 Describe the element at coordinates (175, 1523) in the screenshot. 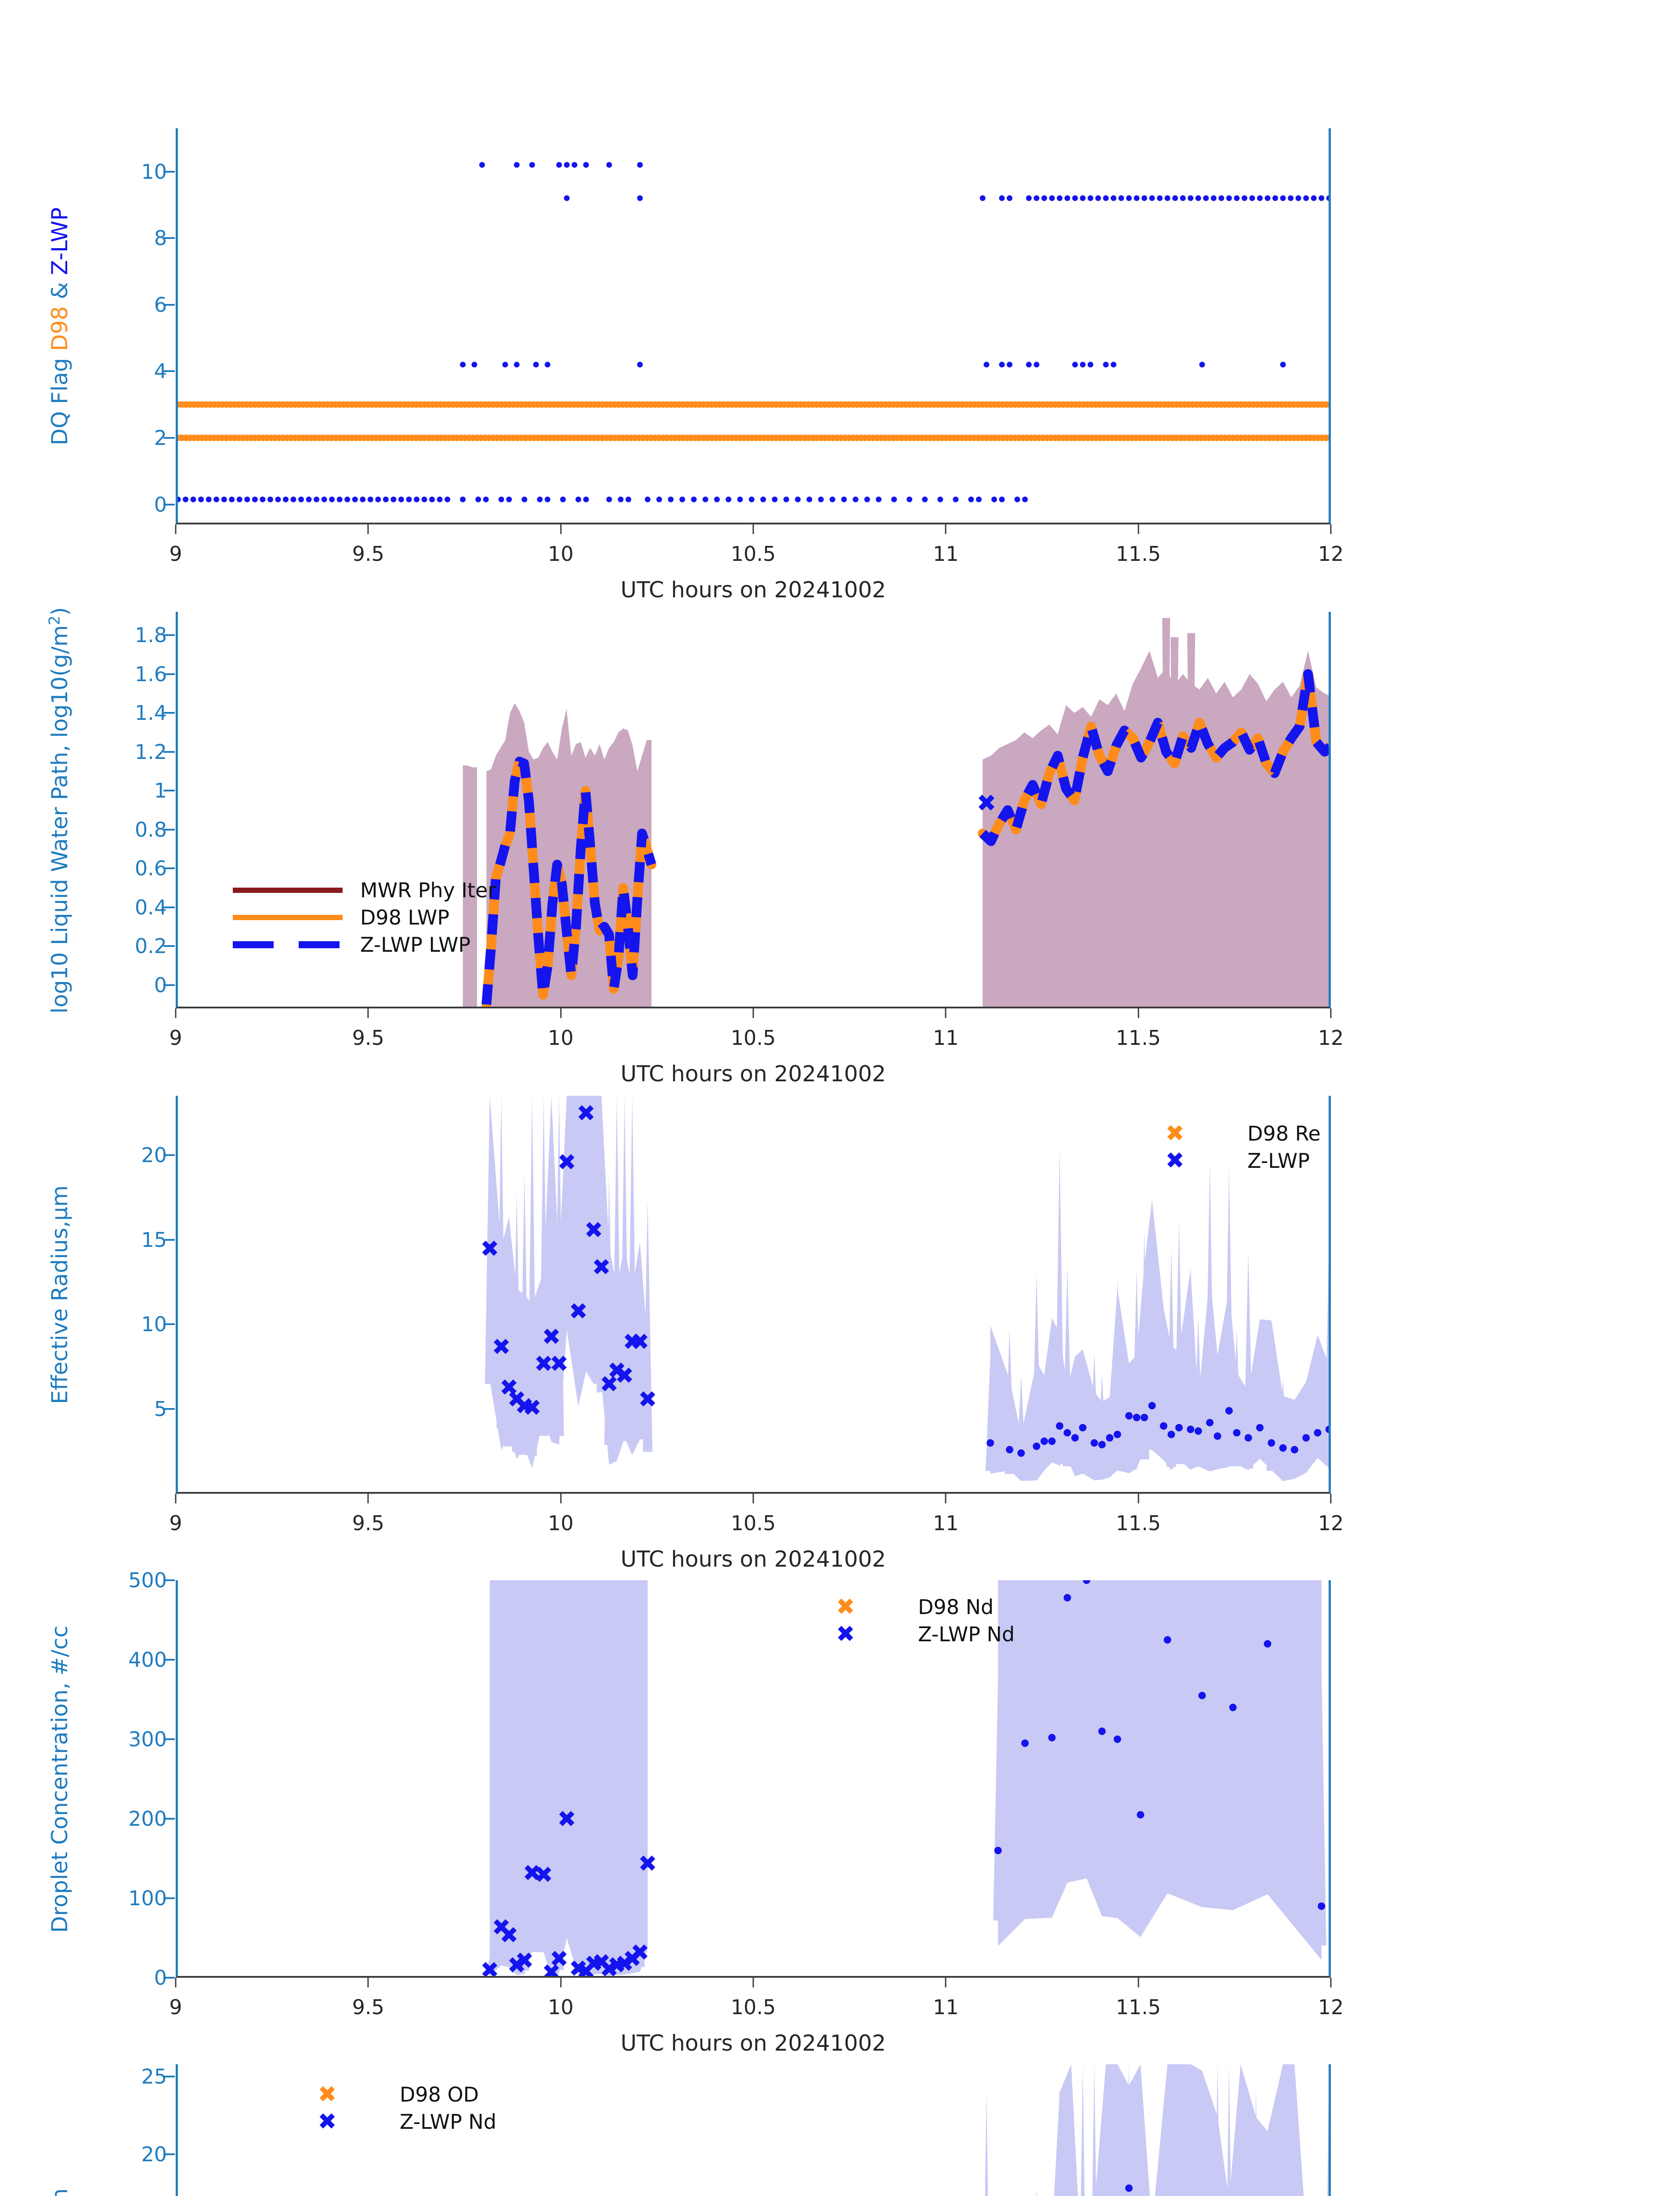

I see `xtick-label-3-0: 9` at that location.